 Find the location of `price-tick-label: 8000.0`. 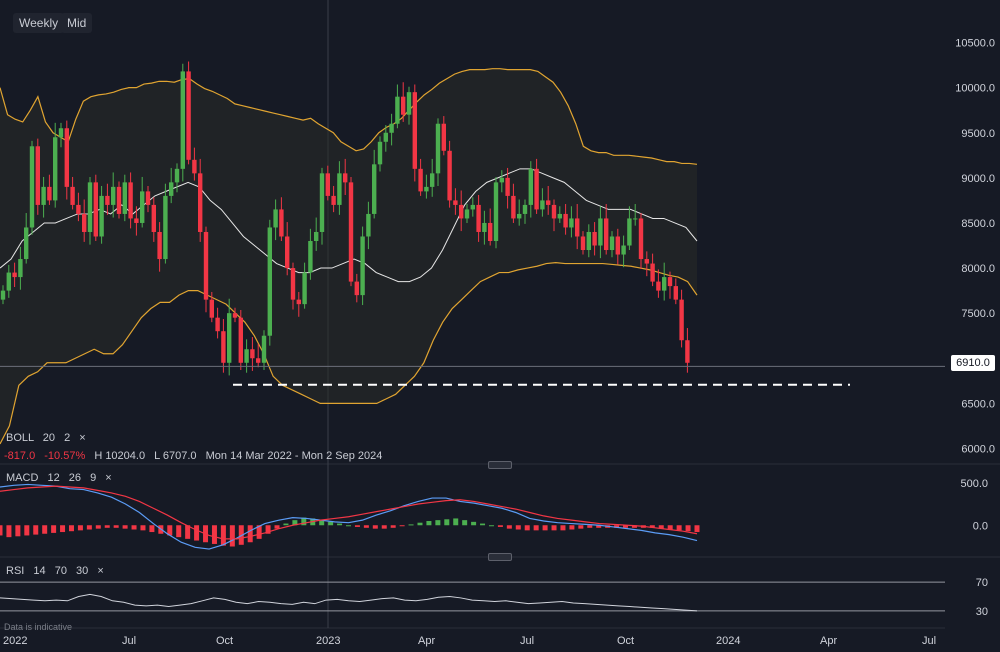

price-tick-label: 8000.0 is located at coordinates (978, 269).